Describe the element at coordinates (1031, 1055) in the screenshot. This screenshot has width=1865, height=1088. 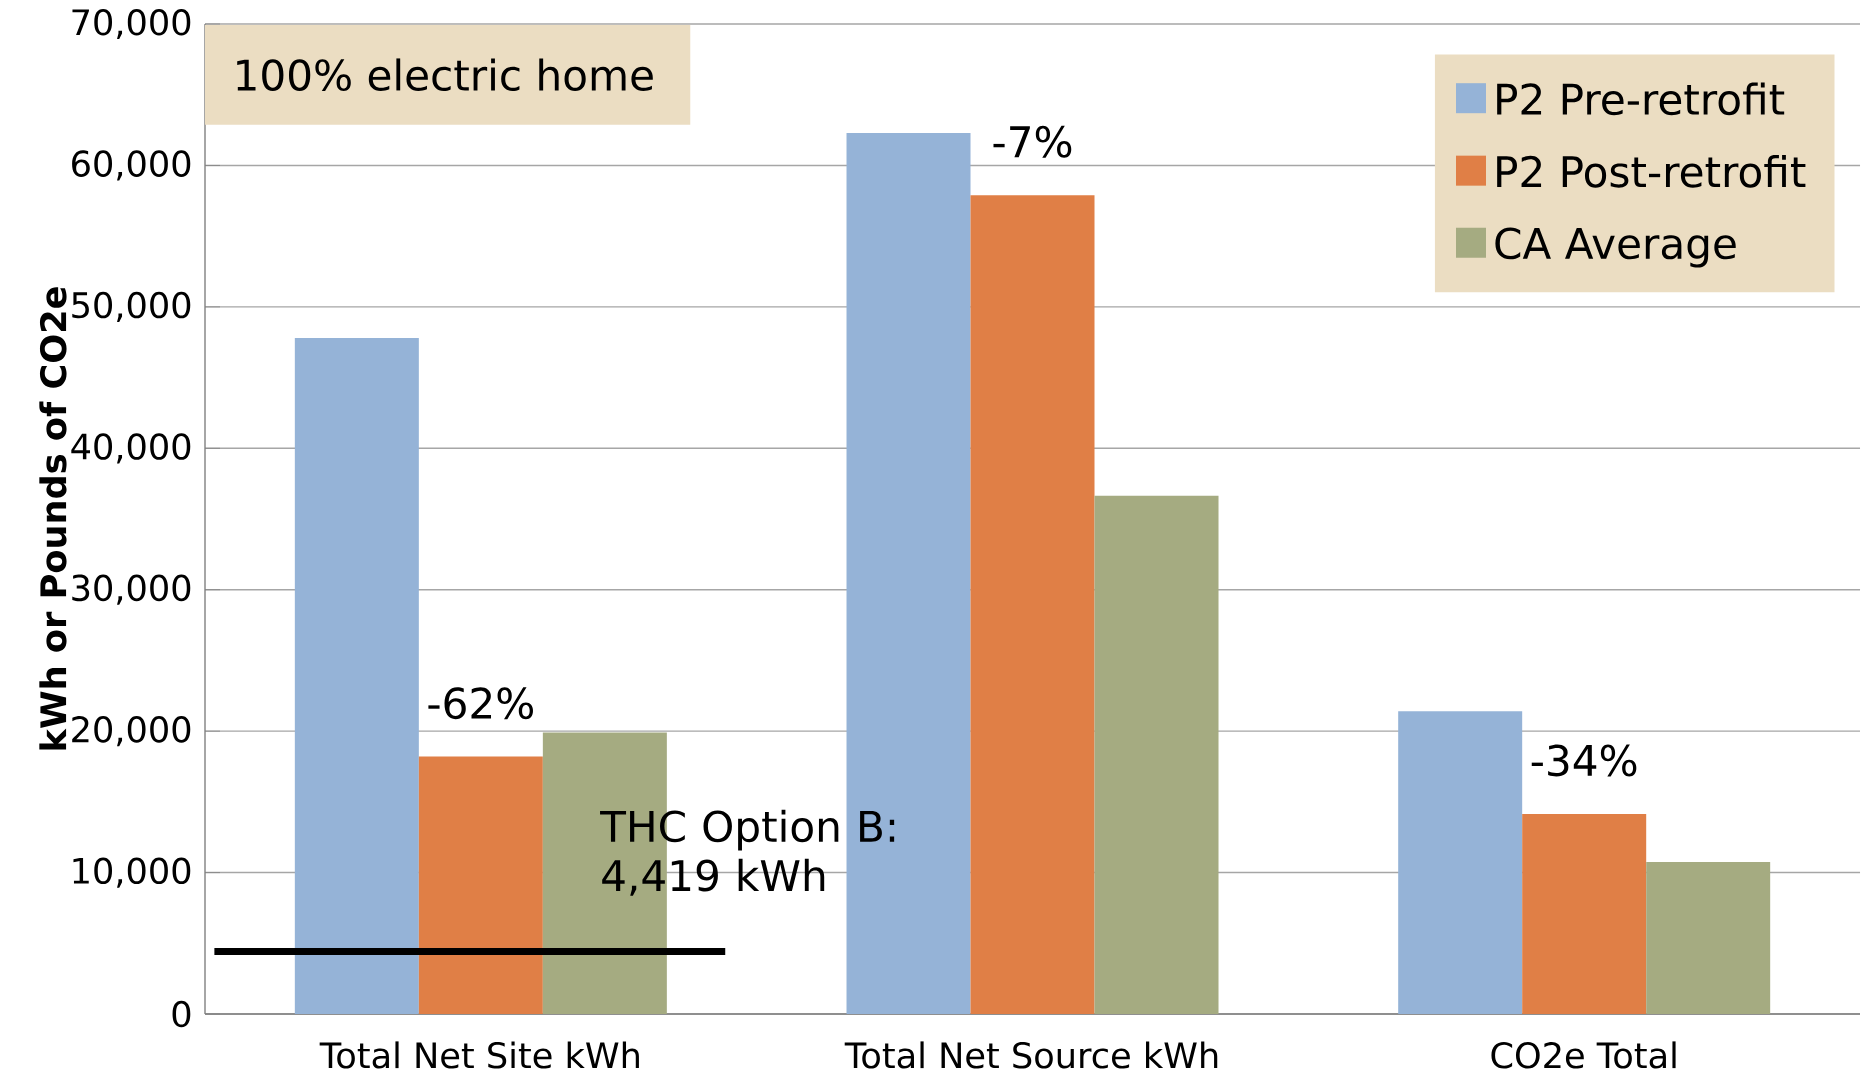
I see `x-tick-label: Total Net Source kWh` at that location.